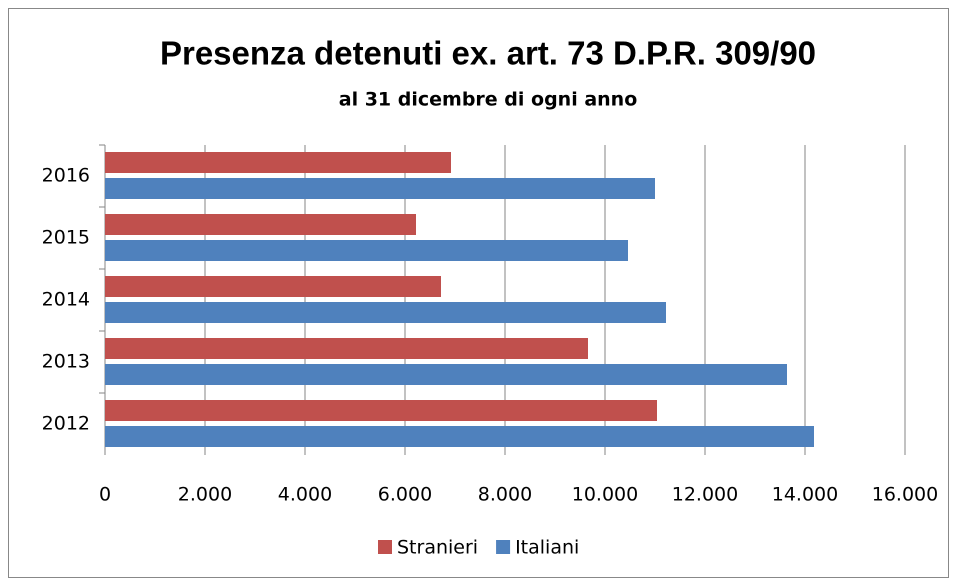 This screenshot has height=583, width=957. What do you see at coordinates (605, 495) in the screenshot?
I see `x-tick-label: 10.000` at bounding box center [605, 495].